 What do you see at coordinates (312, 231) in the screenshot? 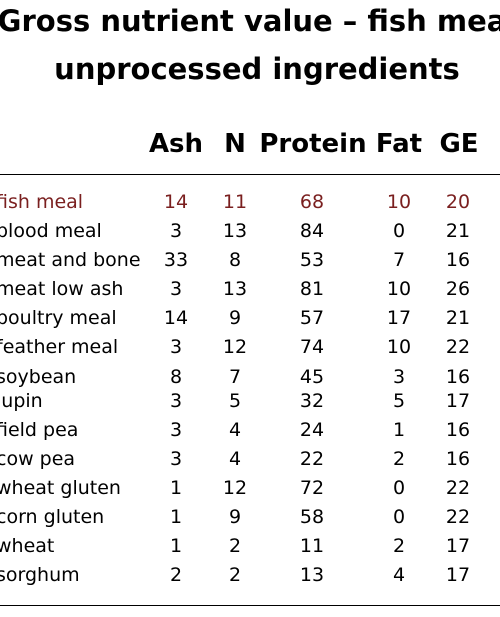
I see `cell-protein: 84` at bounding box center [312, 231].